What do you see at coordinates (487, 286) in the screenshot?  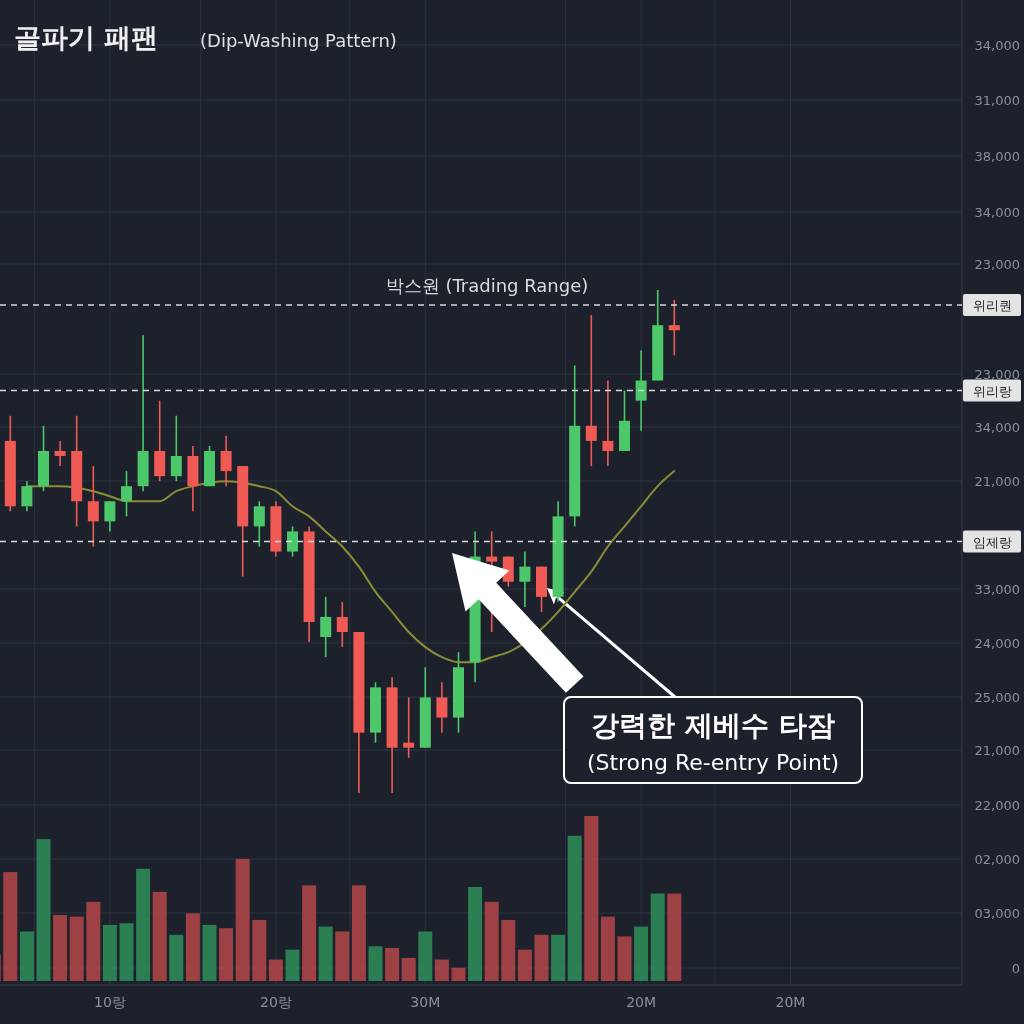 I see `annotation: 박스원 (Trading Range)` at bounding box center [487, 286].